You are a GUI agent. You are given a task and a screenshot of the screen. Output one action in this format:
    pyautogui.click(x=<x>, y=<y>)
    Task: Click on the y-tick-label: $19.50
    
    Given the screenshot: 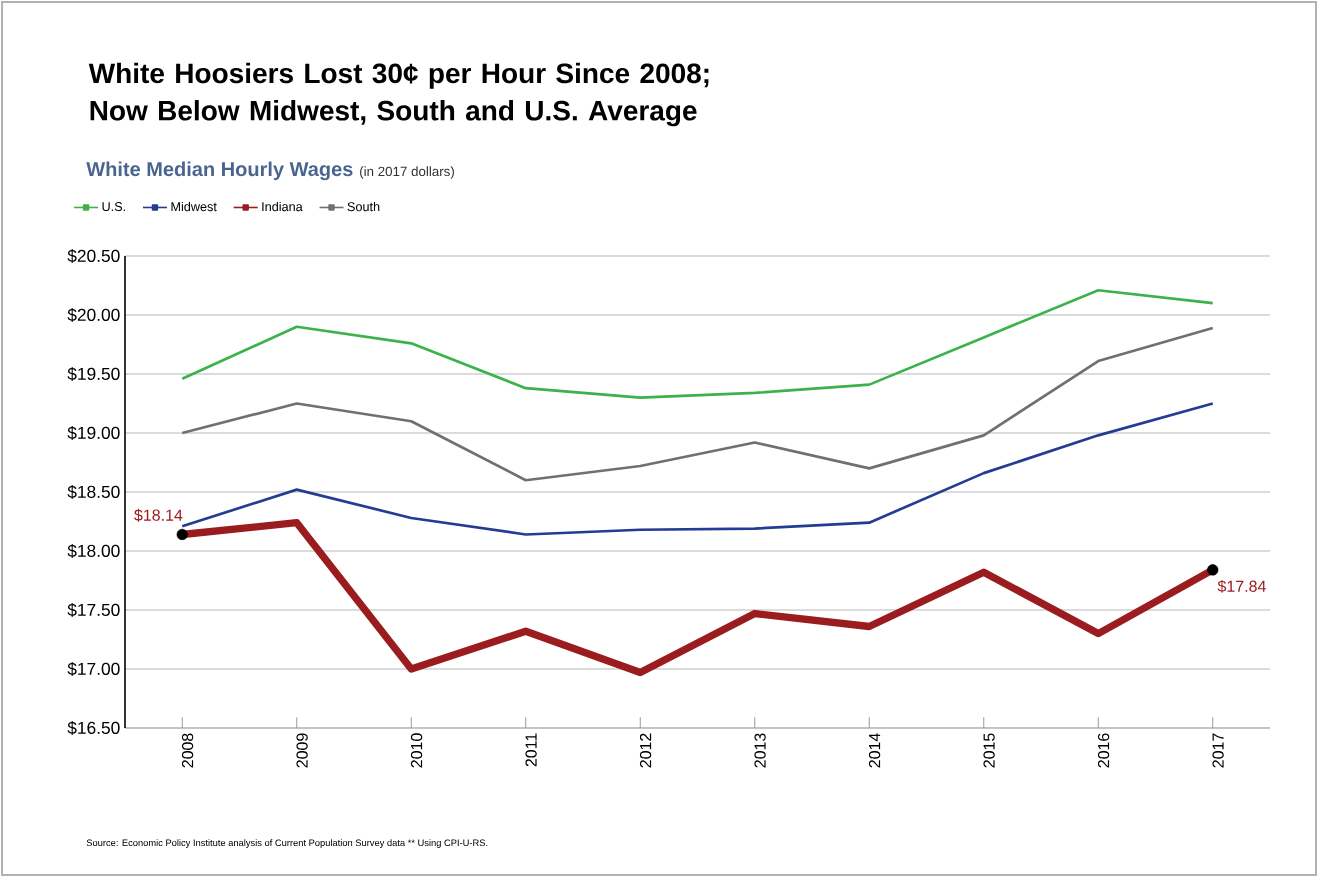 What is the action you would take?
    pyautogui.click(x=93, y=373)
    